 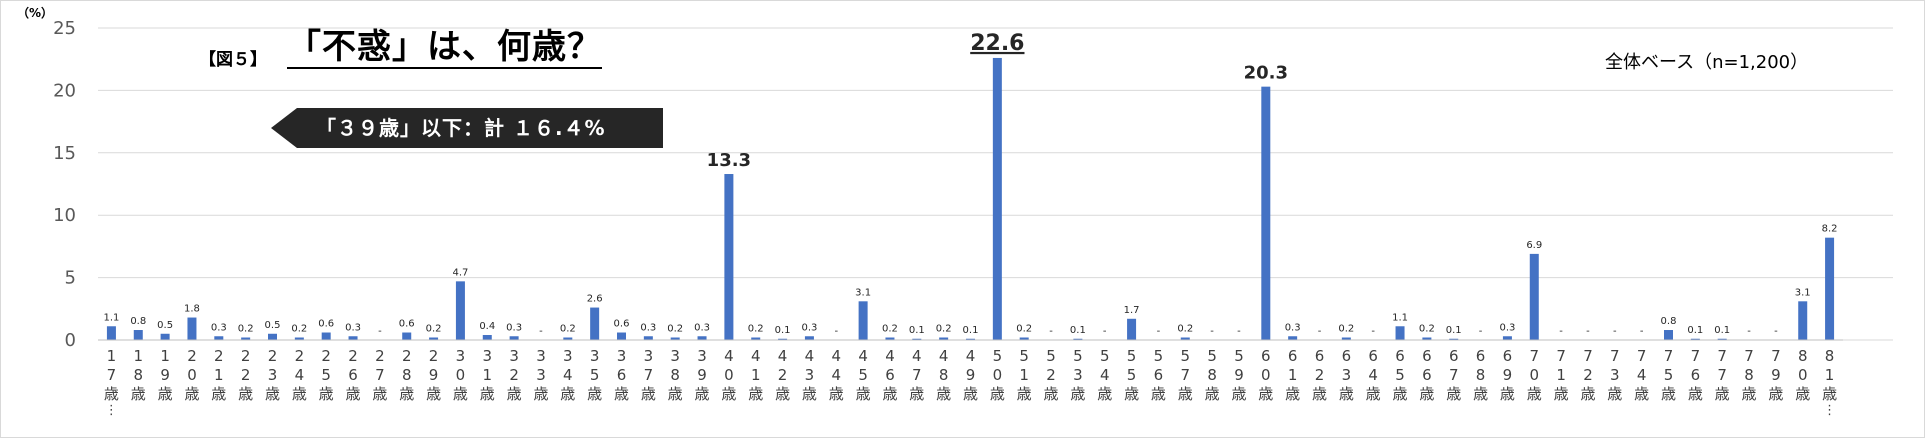 What do you see at coordinates (1400, 317) in the screenshot?
I see `data-label: 1.1` at bounding box center [1400, 317].